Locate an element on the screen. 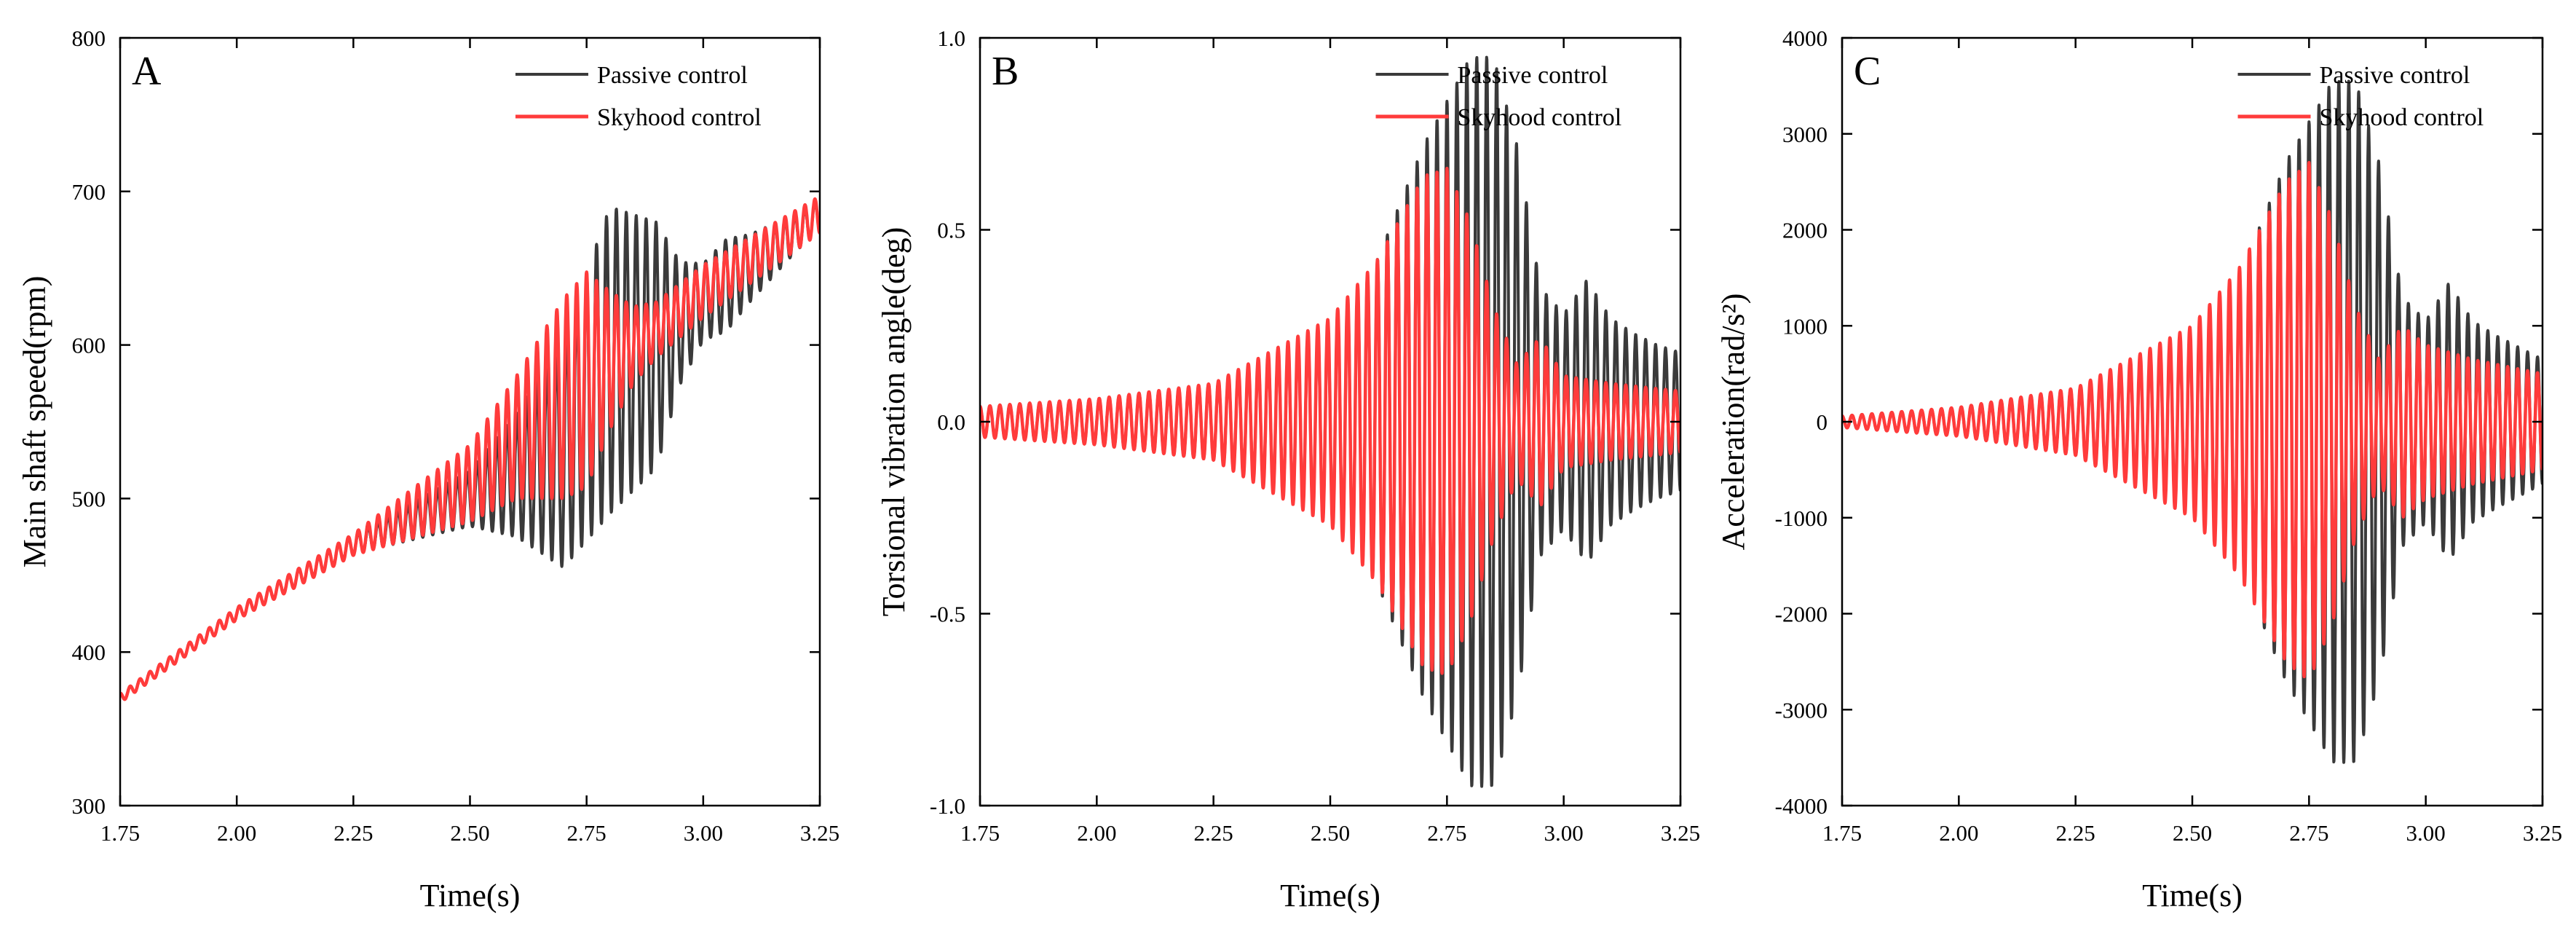 Image resolution: width=2576 pixels, height=936 pixels. y-tick-label: 700 is located at coordinates (89, 192).